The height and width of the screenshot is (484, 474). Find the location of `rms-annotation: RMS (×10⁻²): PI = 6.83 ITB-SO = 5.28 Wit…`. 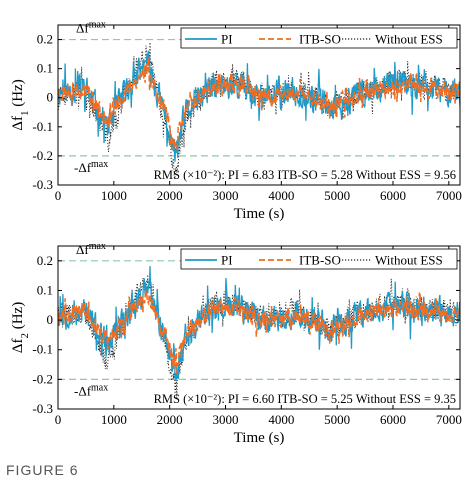

rms-annotation: RMS (×10⁻²): PI = 6.83 ITB-SO = 5.28 Wit… is located at coordinates (305, 175).